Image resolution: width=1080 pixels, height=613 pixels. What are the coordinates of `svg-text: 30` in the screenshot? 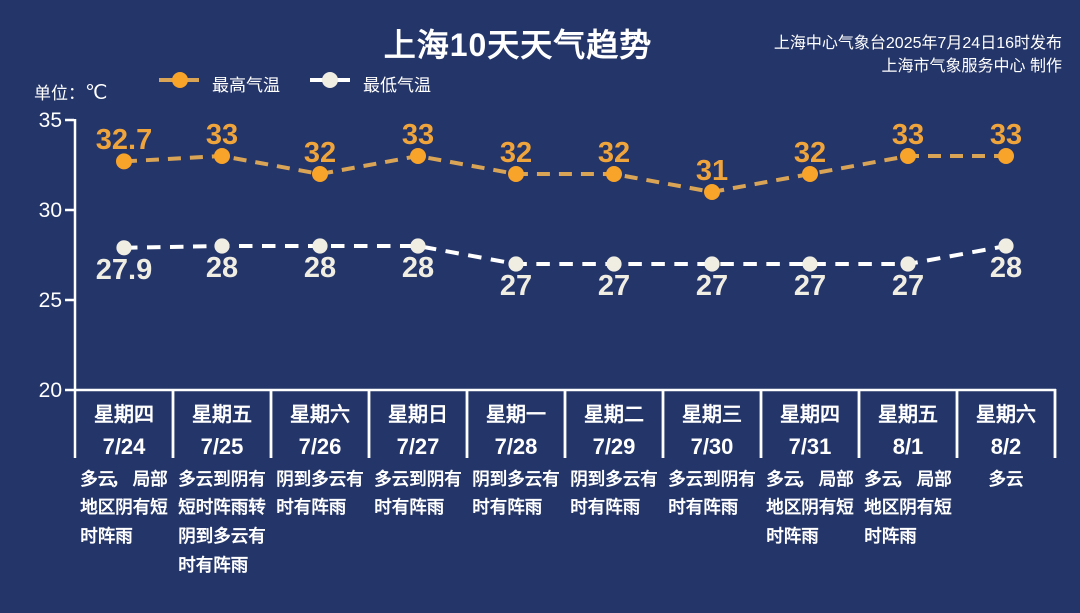 It's located at (50, 210).